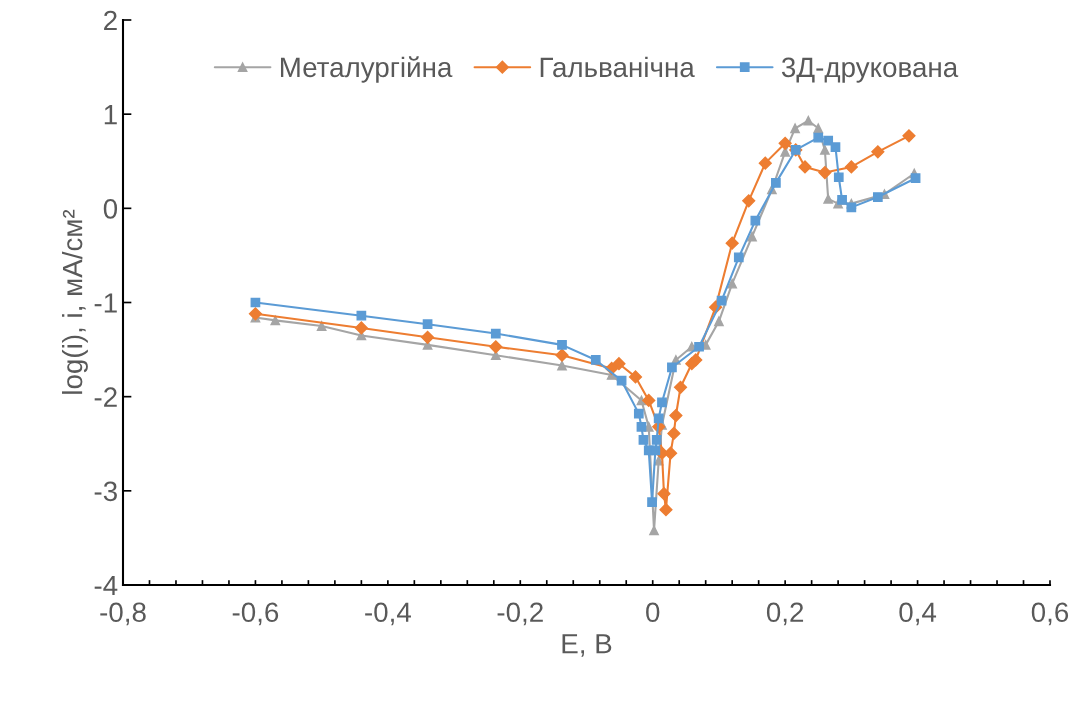 The image size is (1085, 708). I want to click on y-tick-label: 0, so click(110, 209).